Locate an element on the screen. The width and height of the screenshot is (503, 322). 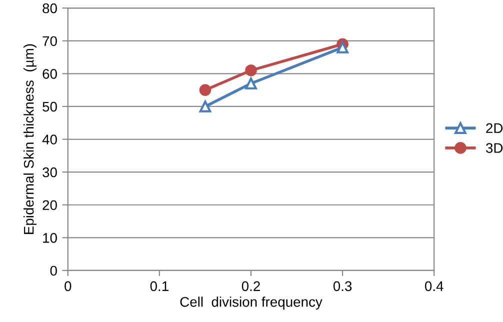
y-tick-label: 0 is located at coordinates (53, 271).